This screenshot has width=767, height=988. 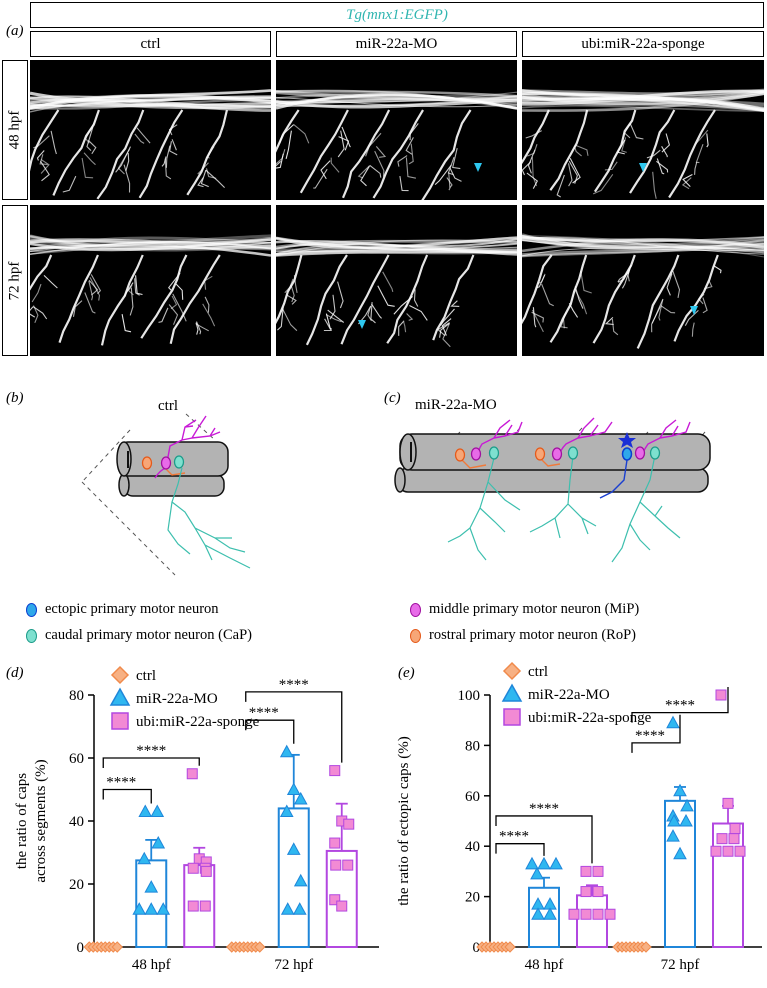 What do you see at coordinates (15, 130) in the screenshot?
I see `row-label-48hpf: 48 hpf` at bounding box center [15, 130].